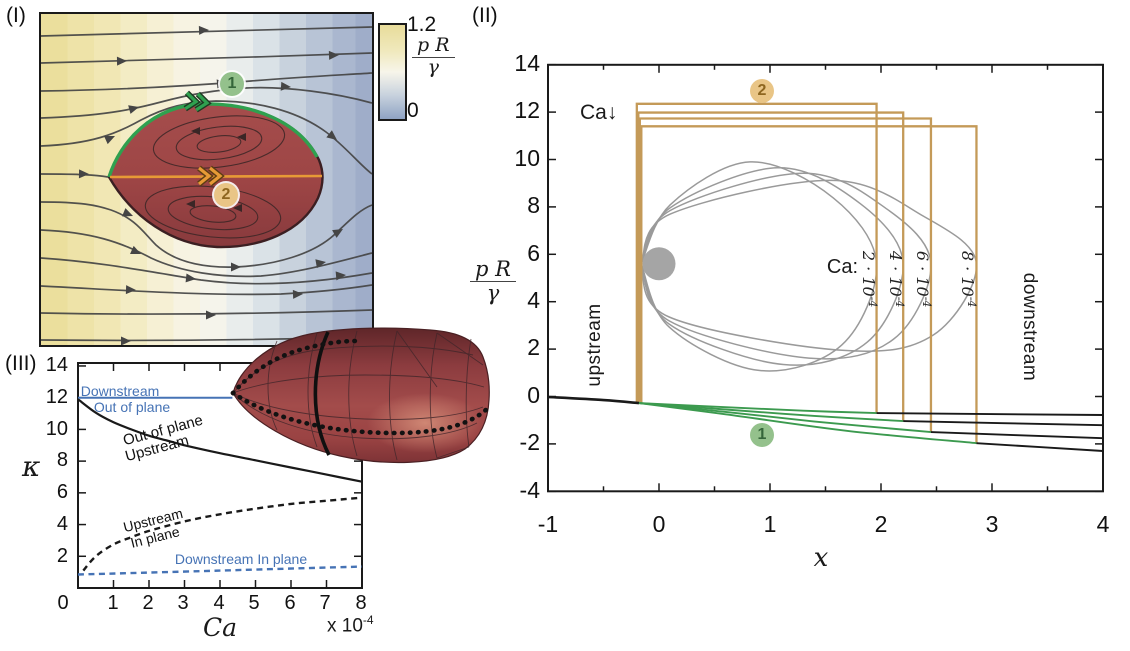  I want to click on flow-field-canvas, so click(206, 185).